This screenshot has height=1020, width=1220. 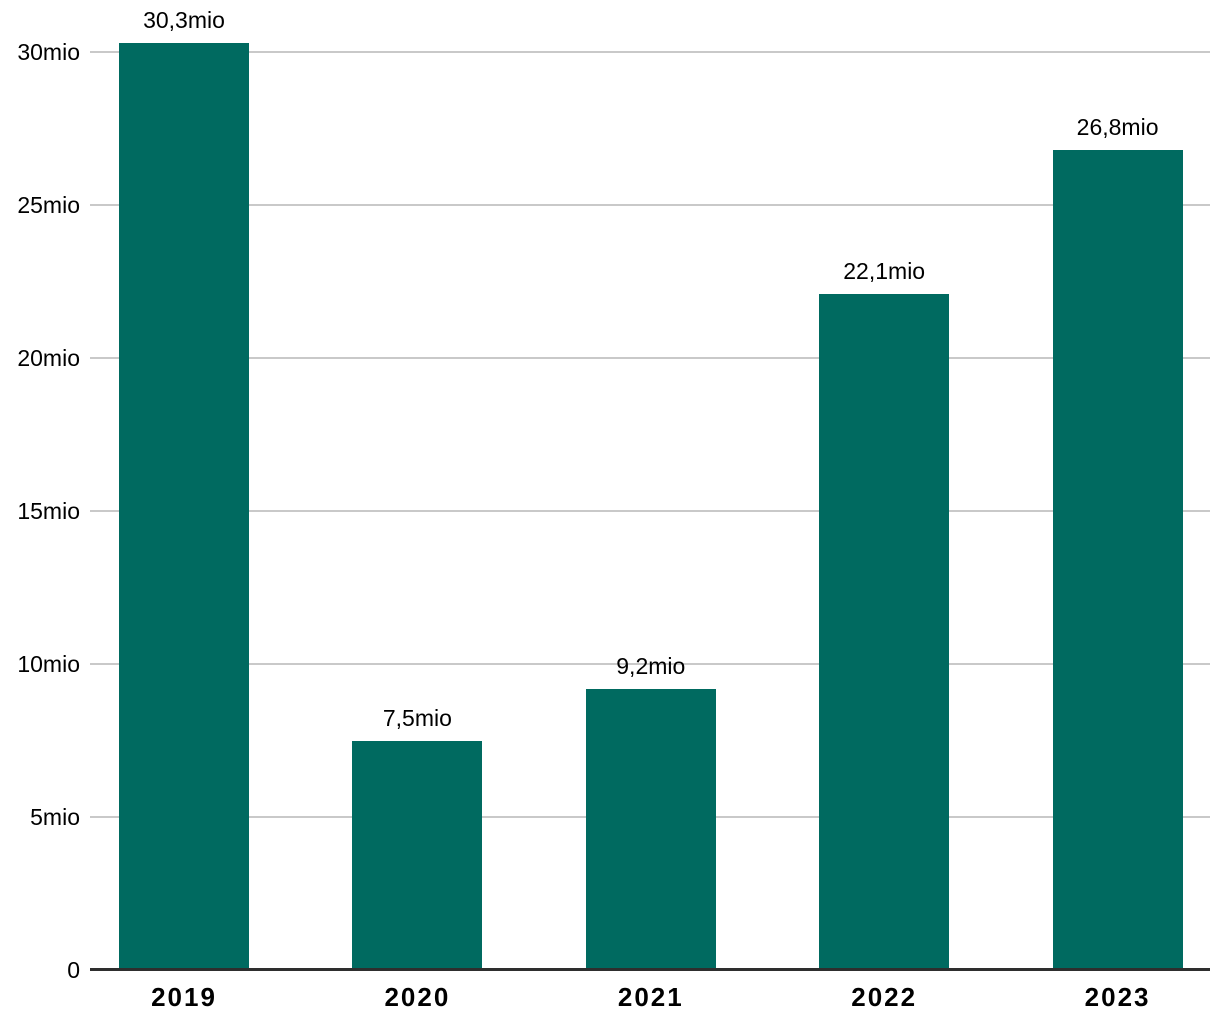 I want to click on bar-value-label: 26,8mio, so click(x=1117, y=126).